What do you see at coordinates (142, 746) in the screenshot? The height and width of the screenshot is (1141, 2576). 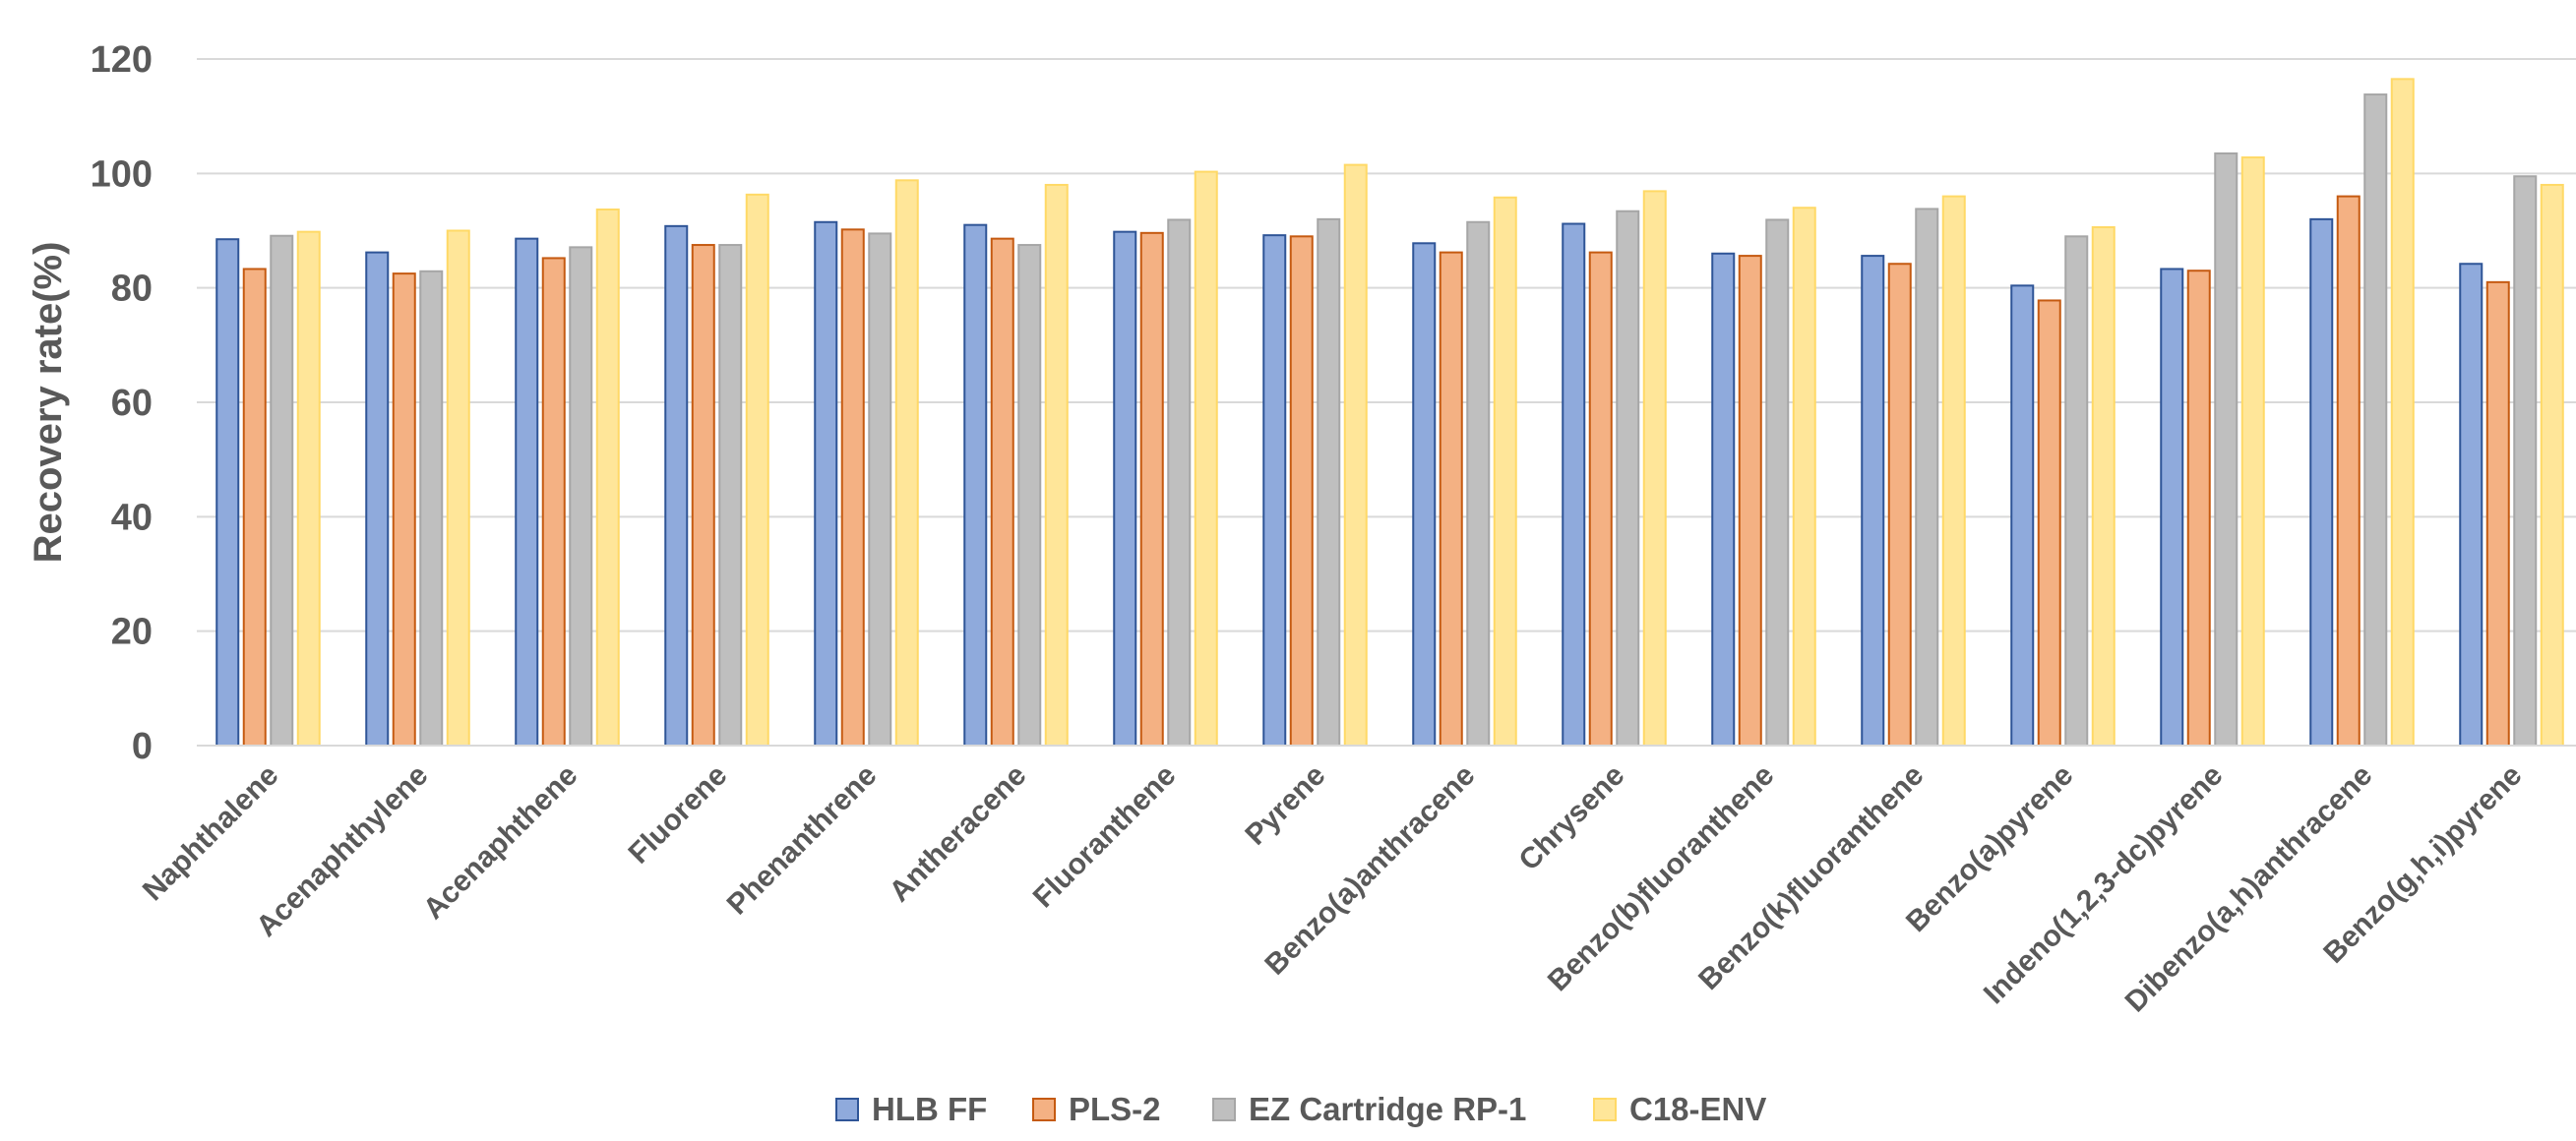 I see `y-tick-label: 0` at bounding box center [142, 746].